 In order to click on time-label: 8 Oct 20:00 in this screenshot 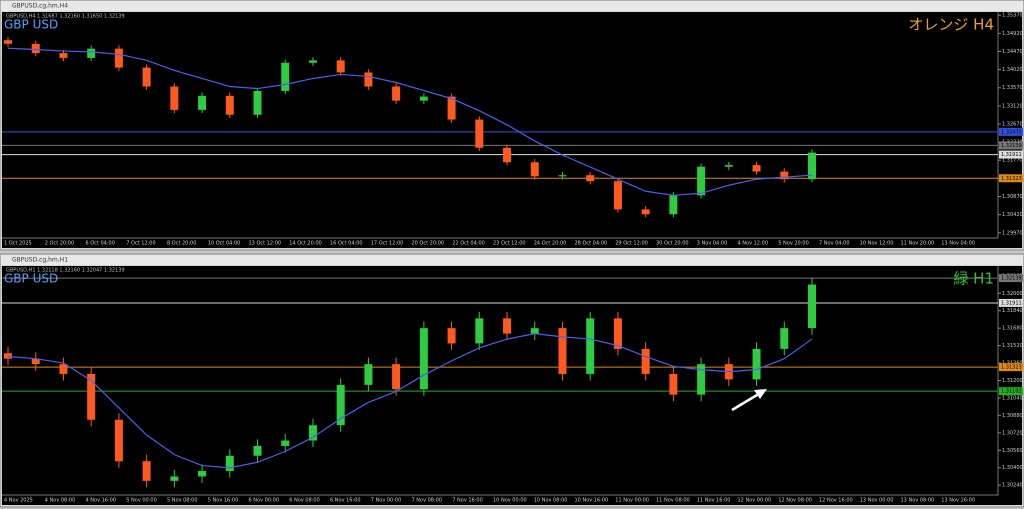, I will do `click(181, 244)`.